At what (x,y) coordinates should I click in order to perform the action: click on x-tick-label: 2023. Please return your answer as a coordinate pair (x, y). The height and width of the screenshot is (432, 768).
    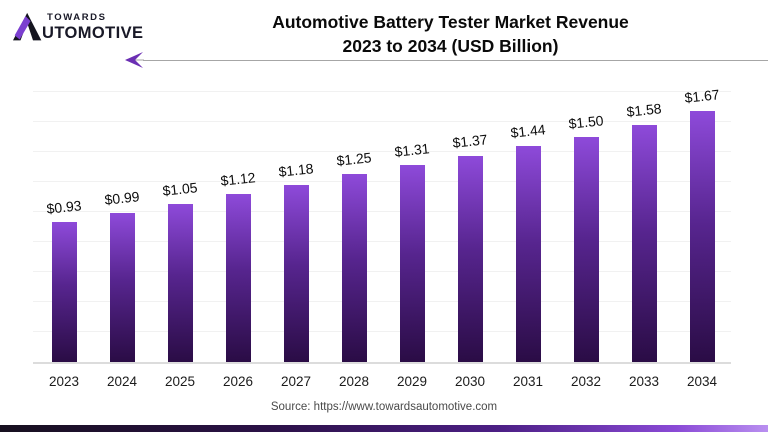
    Looking at the image, I should click on (64, 381).